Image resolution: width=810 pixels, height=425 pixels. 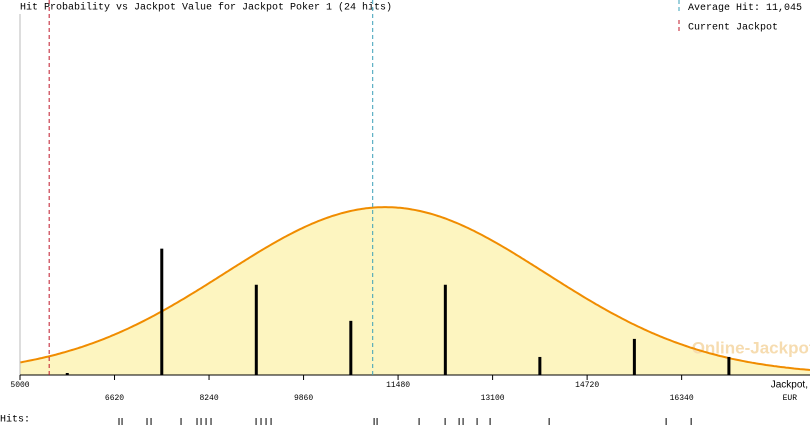 What do you see at coordinates (733, 28) in the screenshot?
I see `legend-current: Current Jackpot` at bounding box center [733, 28].